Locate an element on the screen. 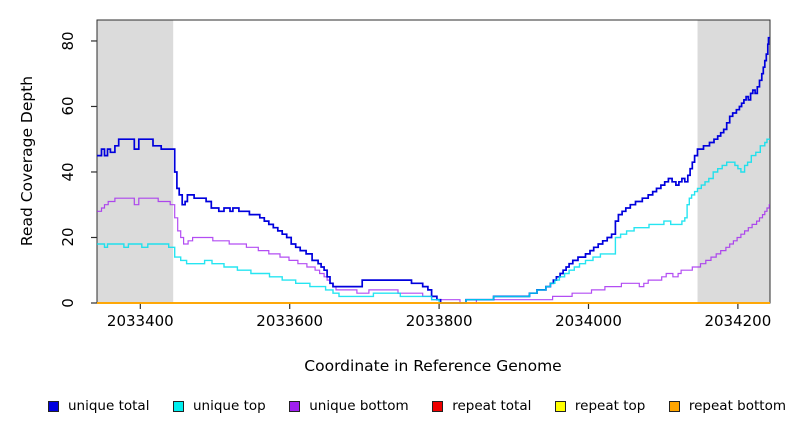 This screenshot has height=432, width=792. legend-label: unique bottom is located at coordinates (359, 406).